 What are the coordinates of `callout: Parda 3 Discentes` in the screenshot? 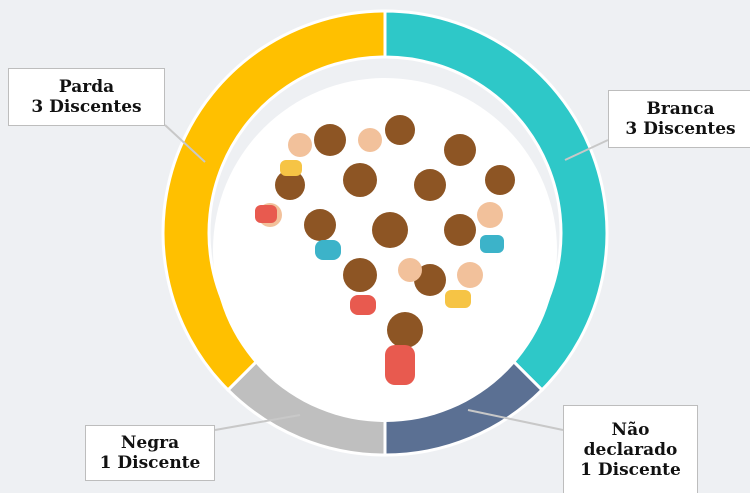 It's located at (86, 97).